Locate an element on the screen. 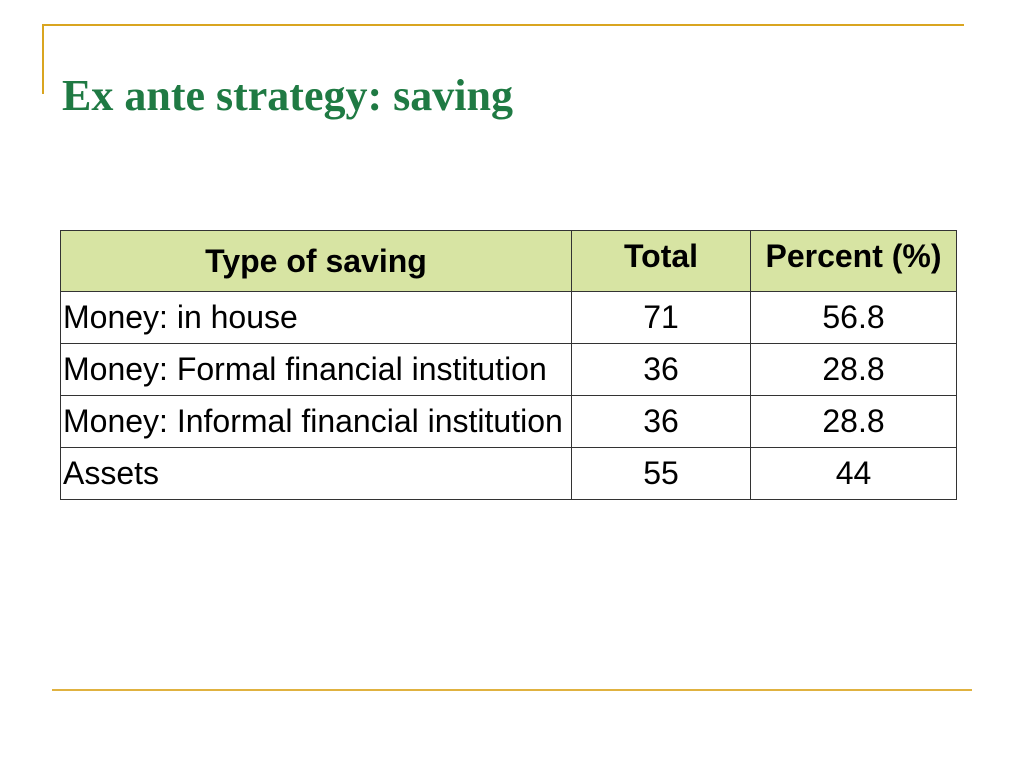 The height and width of the screenshot is (768, 1024). row-type: Money: Informal financial institution is located at coordinates (316, 421).